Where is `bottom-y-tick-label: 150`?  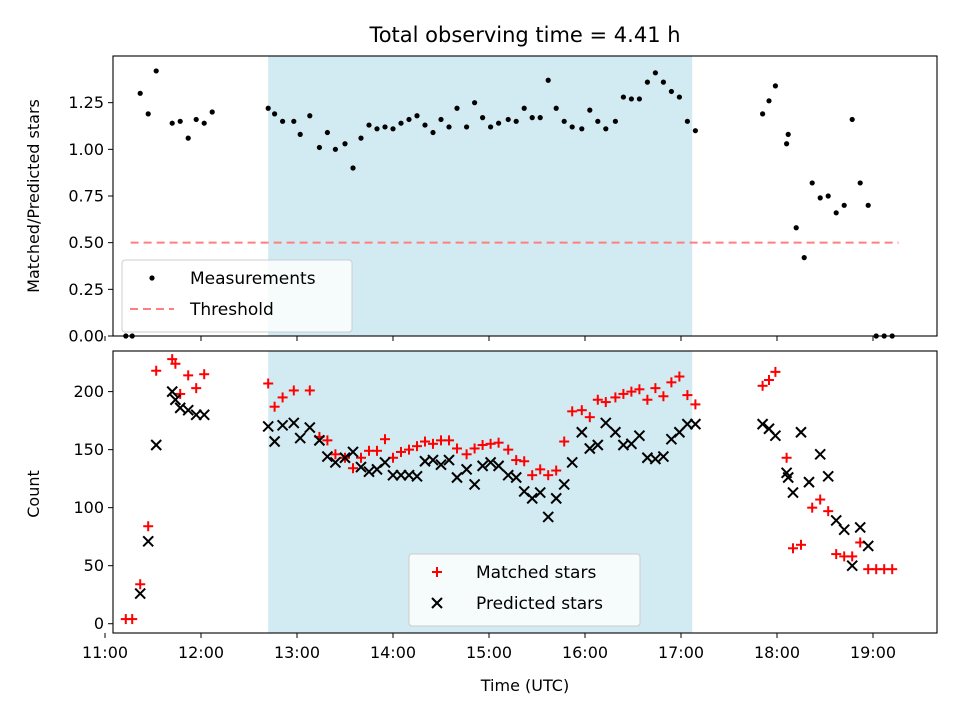 bottom-y-tick-label: 150 is located at coordinates (88, 449).